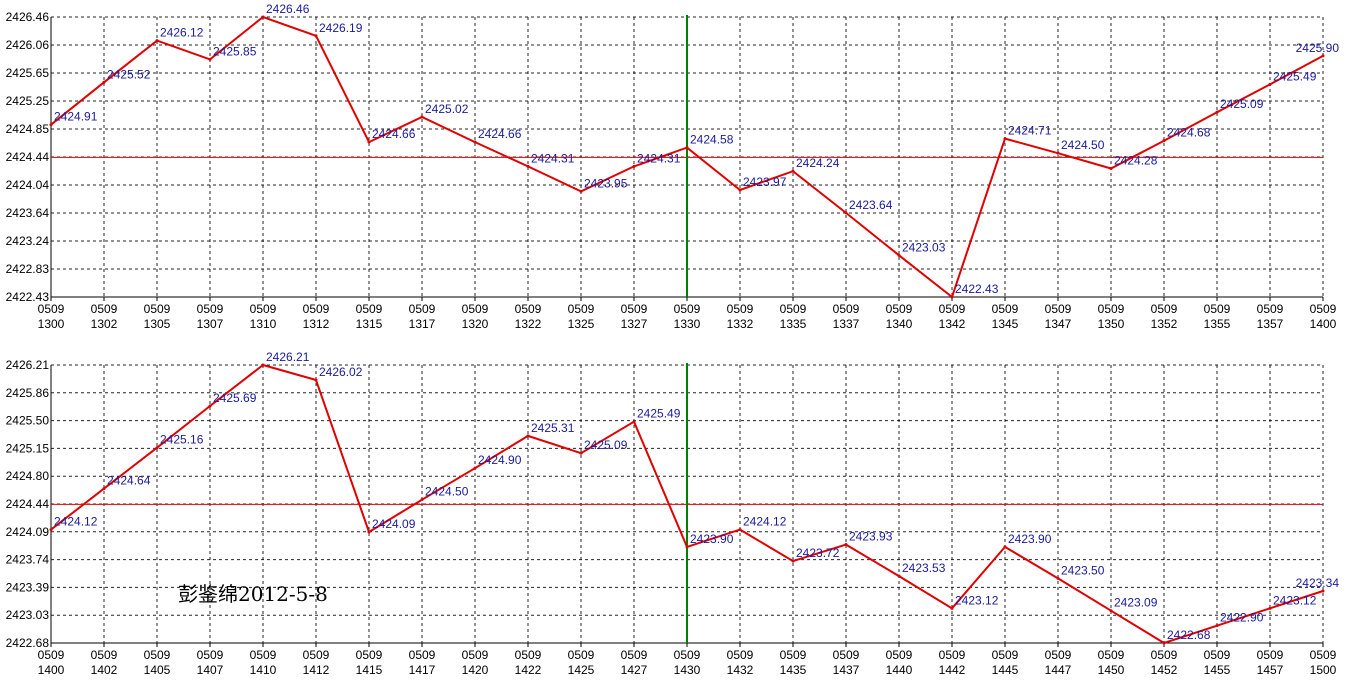 The width and height of the screenshot is (1366, 694). Describe the element at coordinates (422, 324) in the screenshot. I see `x-tick-time: 1317` at that location.